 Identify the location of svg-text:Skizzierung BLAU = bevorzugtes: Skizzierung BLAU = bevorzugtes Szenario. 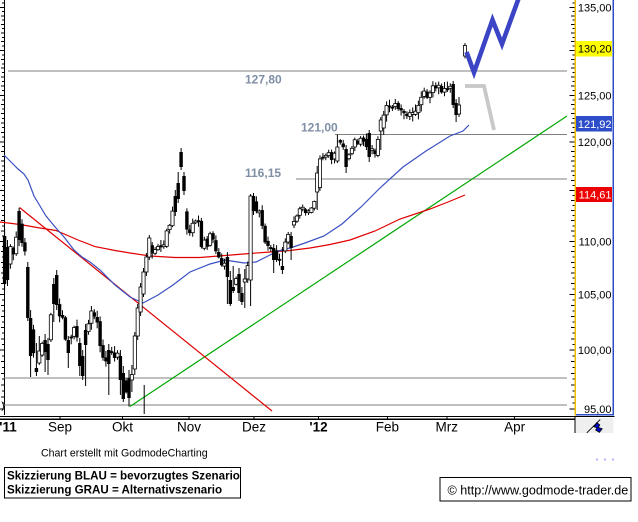
(123, 476).